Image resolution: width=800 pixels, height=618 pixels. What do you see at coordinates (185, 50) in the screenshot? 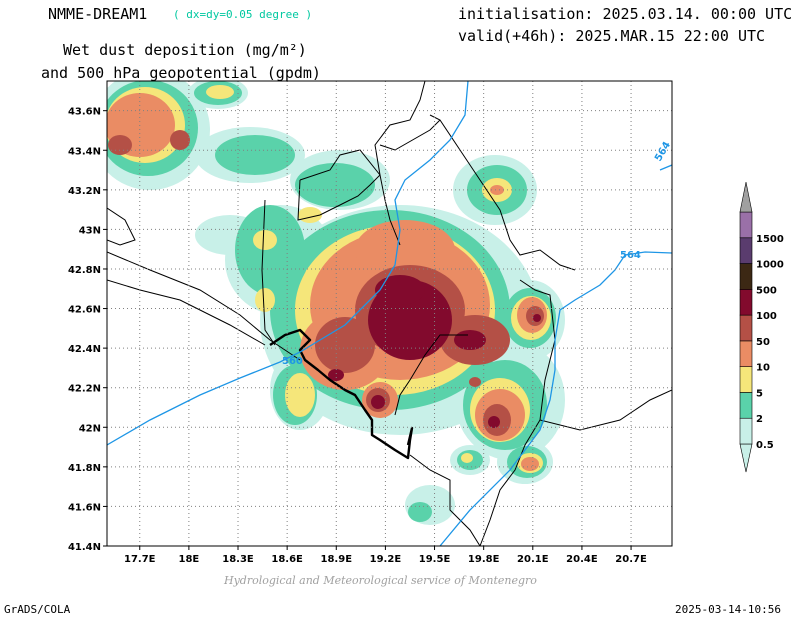
I see `map-title-line1: Wet dust deposition (mg/m²)` at bounding box center [185, 50].